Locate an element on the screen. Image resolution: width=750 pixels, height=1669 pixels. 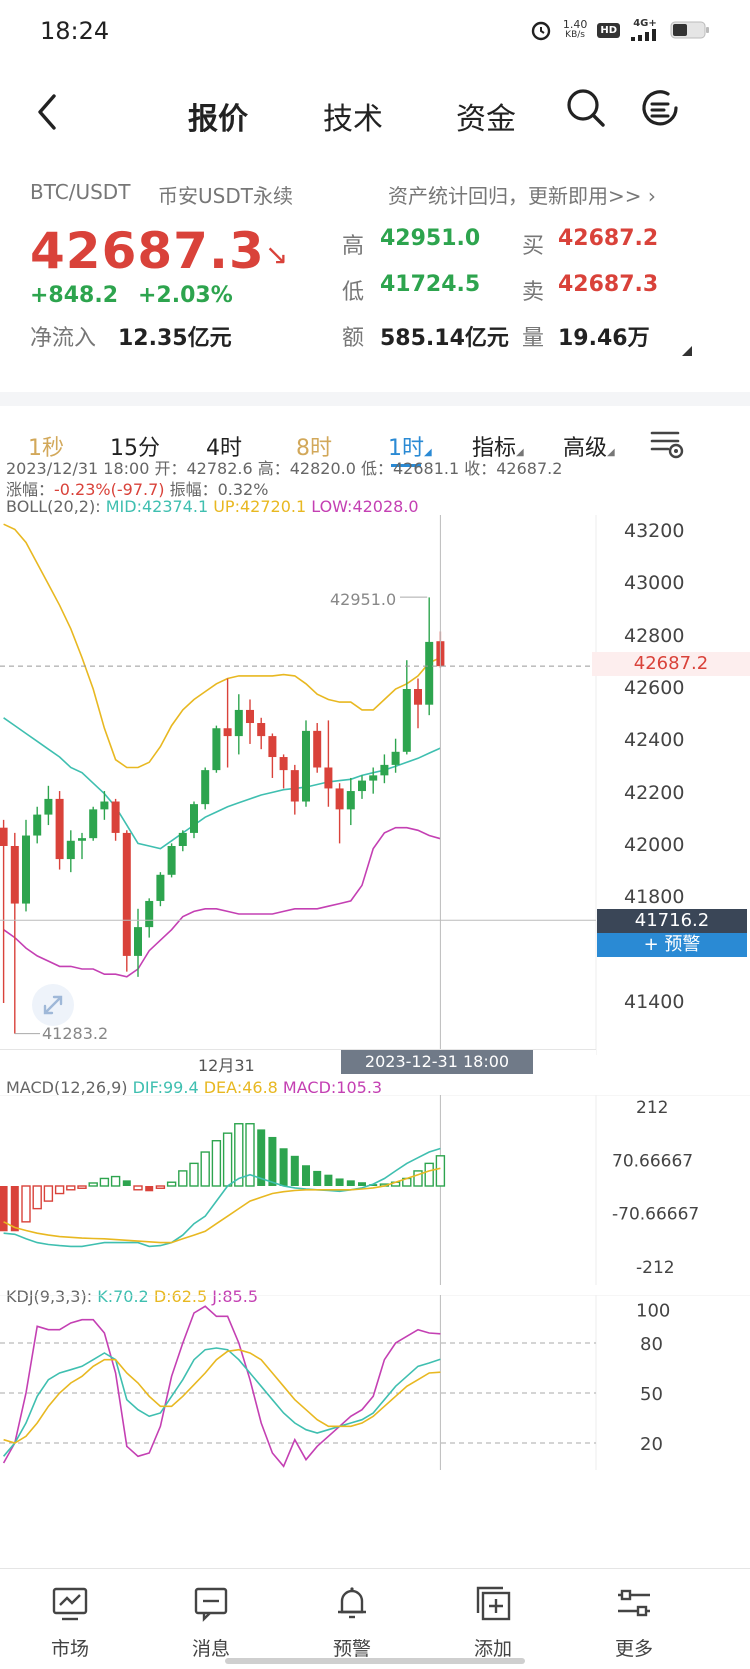
interval-1s: 1秒 is located at coordinates (46, 448).